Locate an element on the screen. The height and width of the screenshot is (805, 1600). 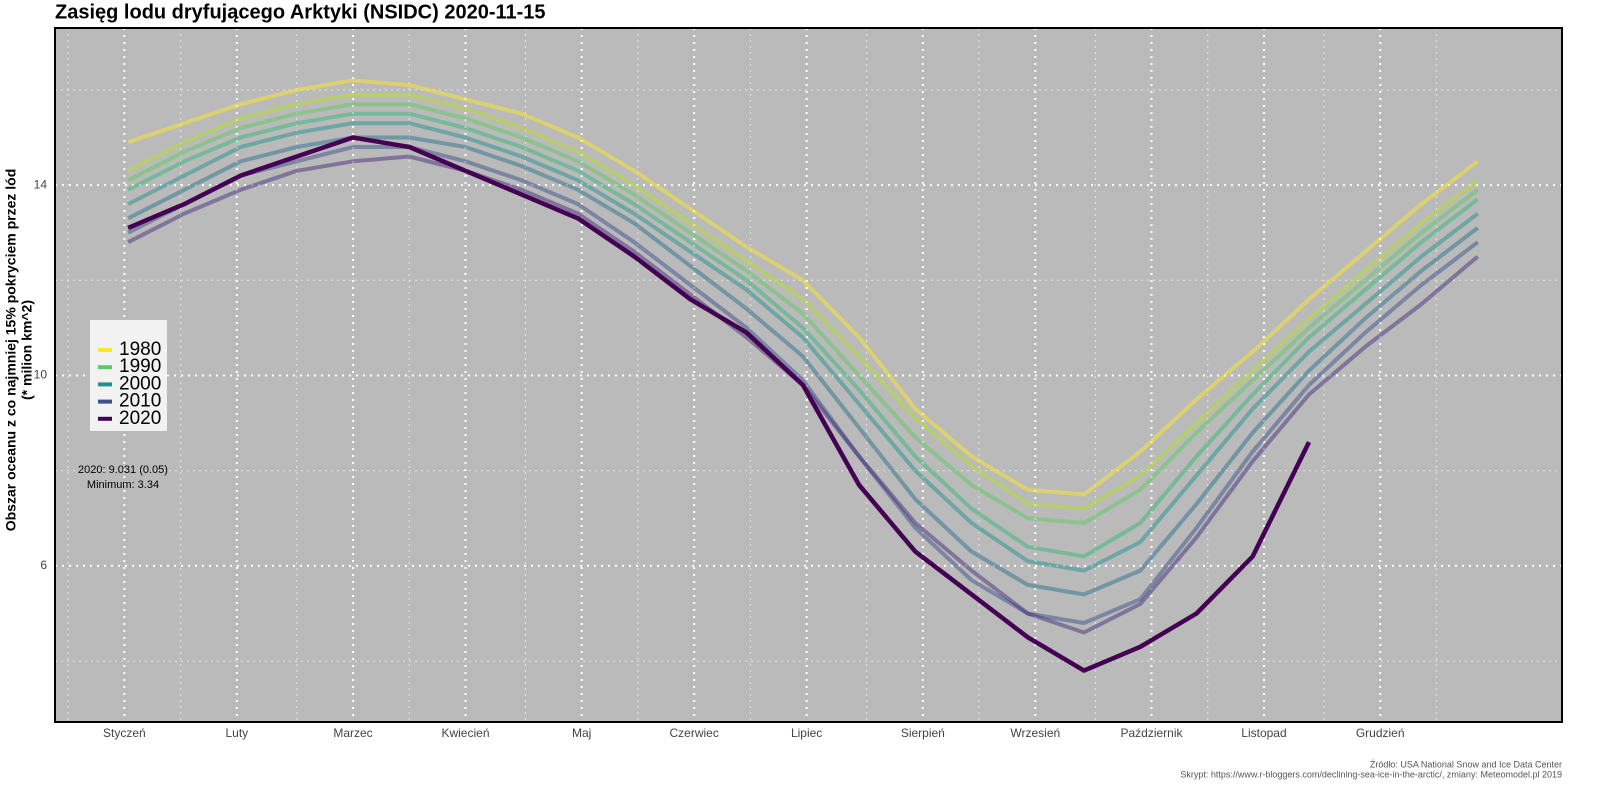
legend-box is located at coordinates (128, 375).